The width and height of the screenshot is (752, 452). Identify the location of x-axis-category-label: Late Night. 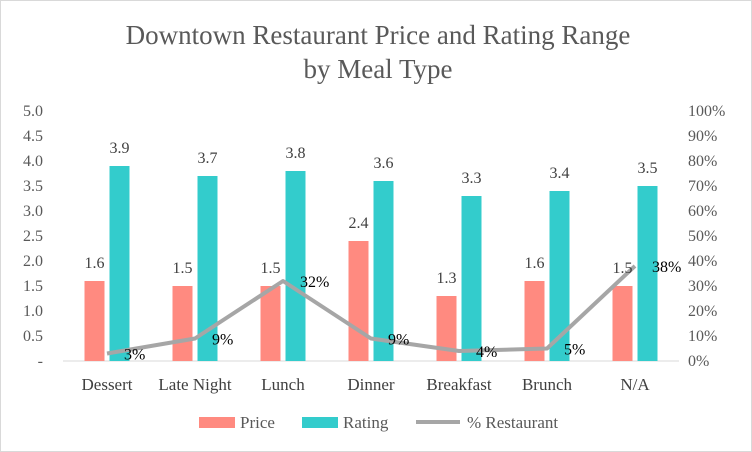
(194, 384).